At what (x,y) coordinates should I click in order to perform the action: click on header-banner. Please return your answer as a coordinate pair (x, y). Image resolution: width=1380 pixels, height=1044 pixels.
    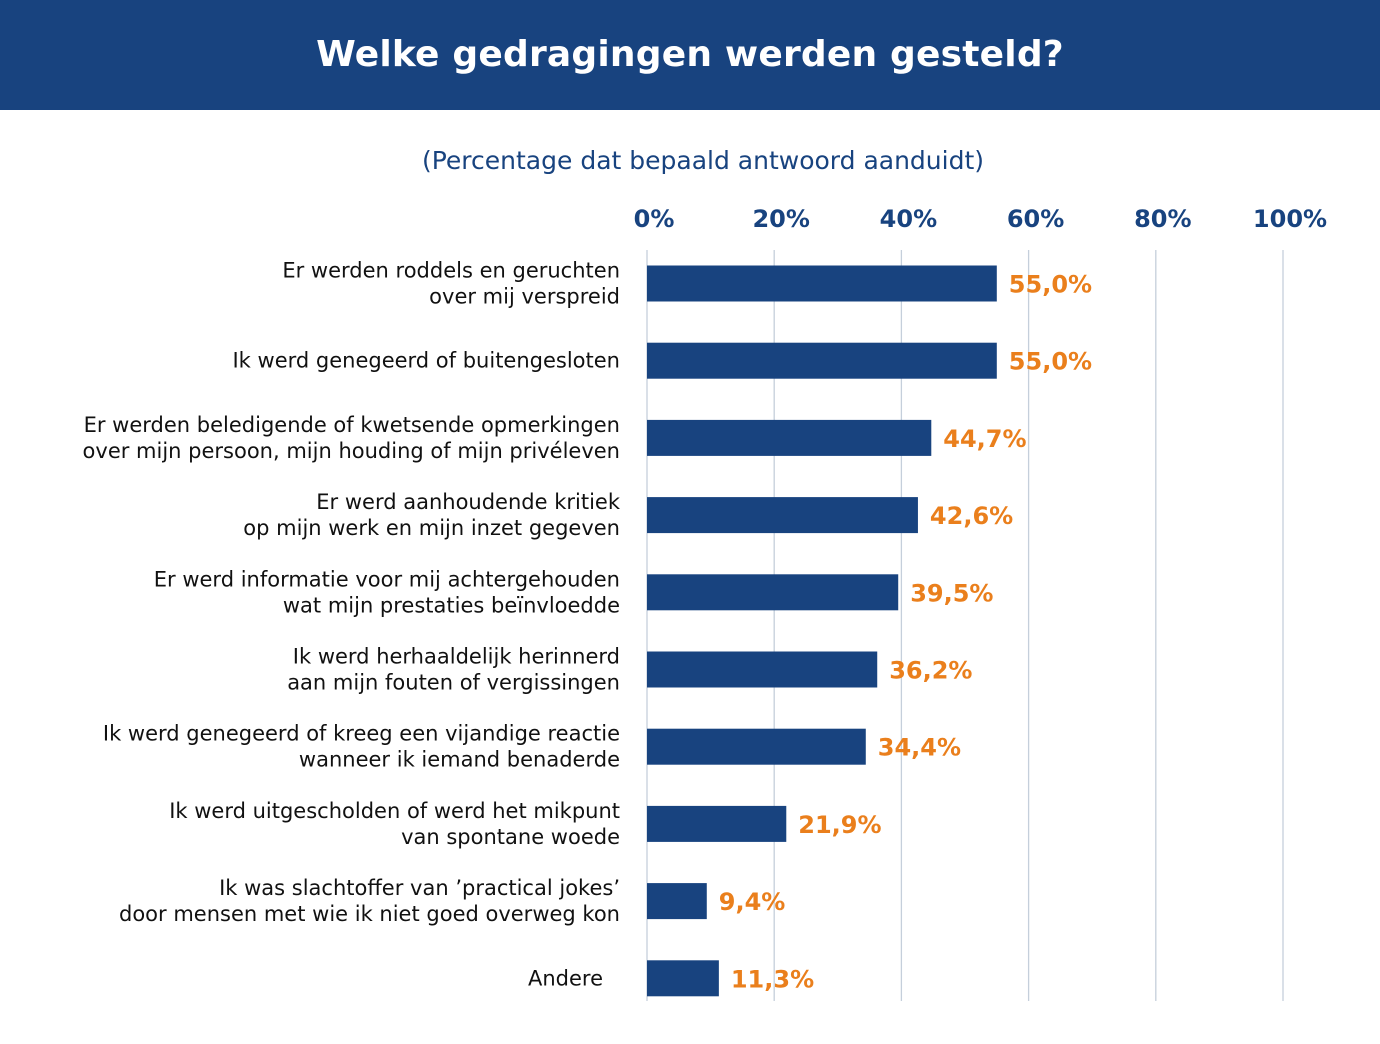
    Looking at the image, I should click on (690, 55).